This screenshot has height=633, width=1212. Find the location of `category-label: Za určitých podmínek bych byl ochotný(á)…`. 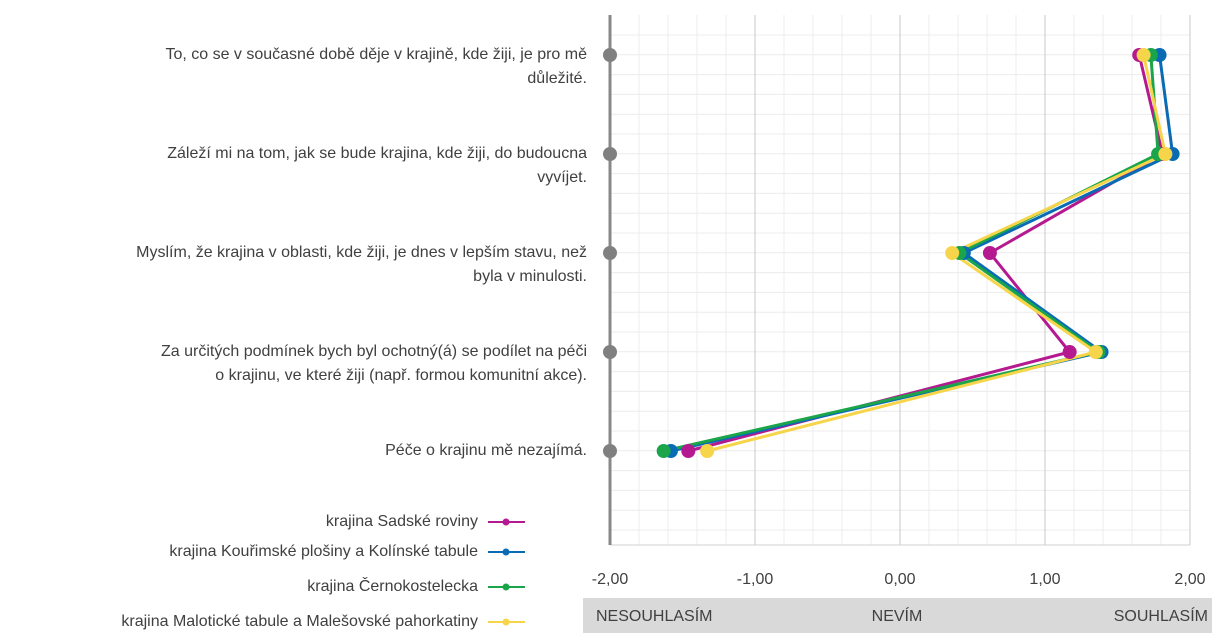

category-label: Za určitých podmínek bych byl ochotný(á)… is located at coordinates (374, 363).